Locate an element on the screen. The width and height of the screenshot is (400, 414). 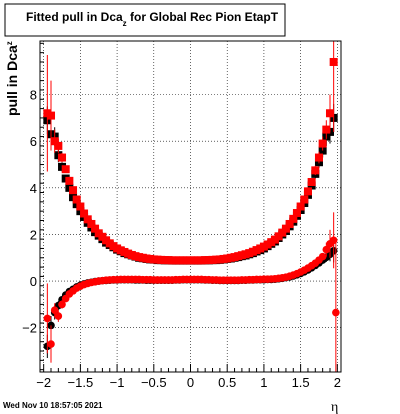
x-axis-label: η is located at coordinates (334, 407).